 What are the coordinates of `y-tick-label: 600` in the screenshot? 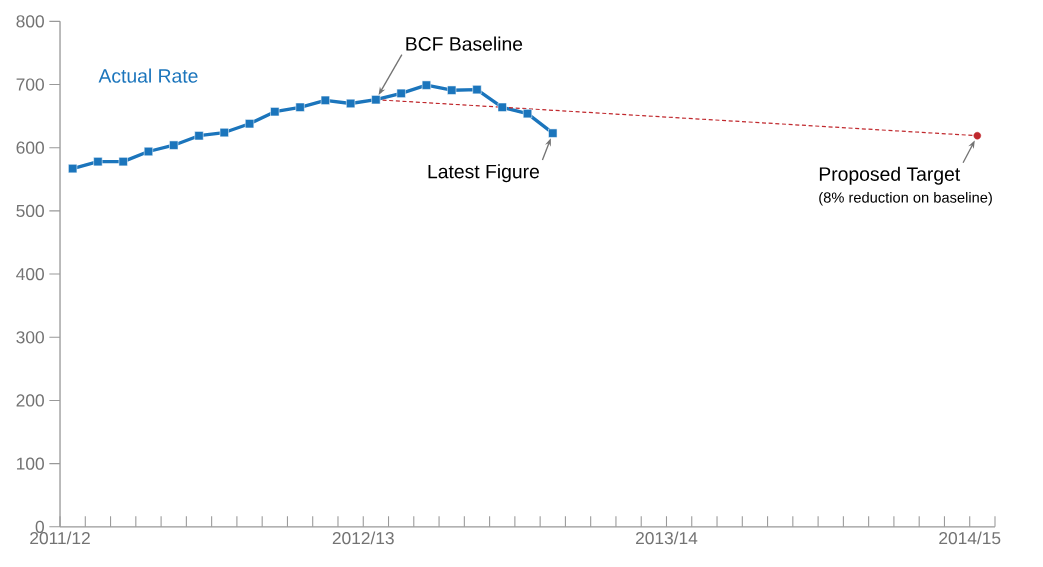 It's located at (30, 147).